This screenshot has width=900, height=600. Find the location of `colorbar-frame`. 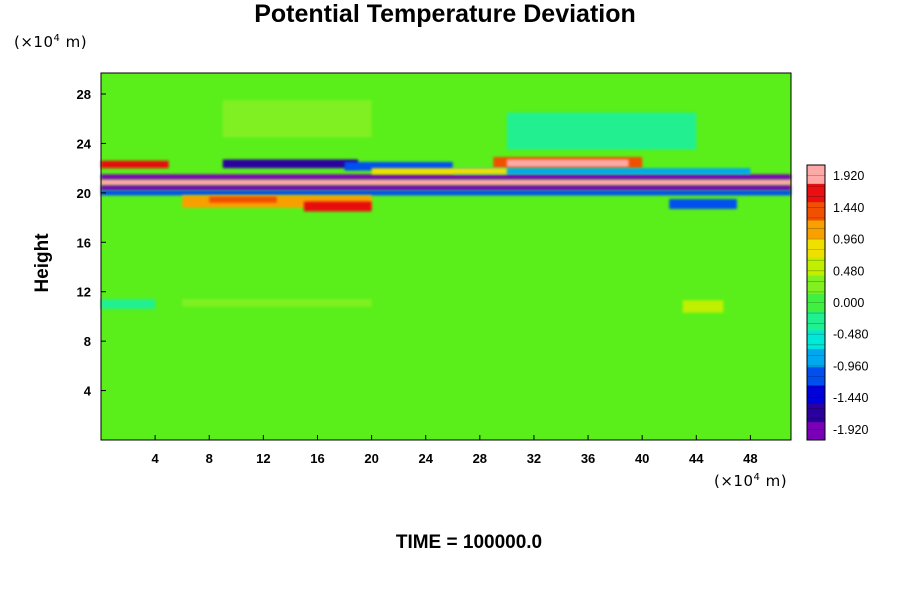

colorbar-frame is located at coordinates (816, 302).